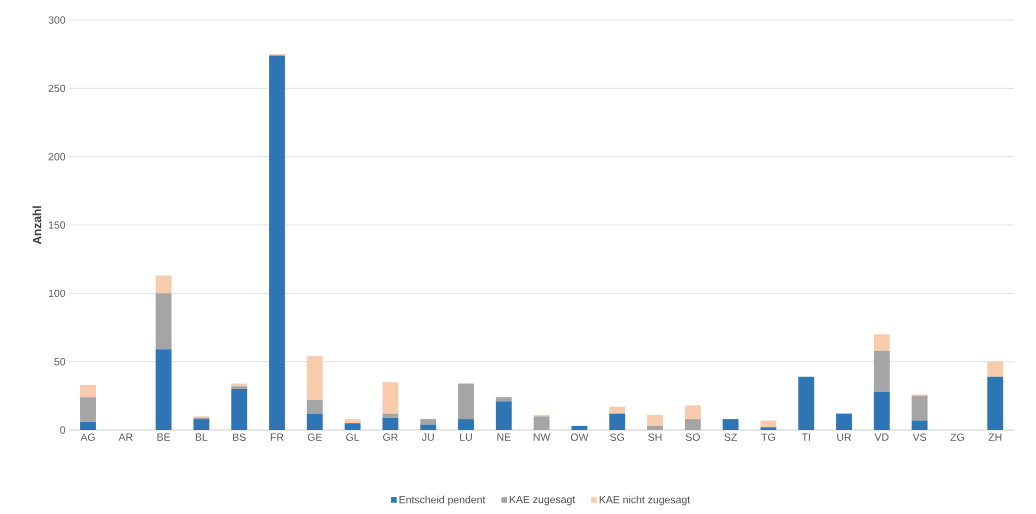 The width and height of the screenshot is (1036, 514). What do you see at coordinates (201, 437) in the screenshot?
I see `x-tick-label: BL` at bounding box center [201, 437].